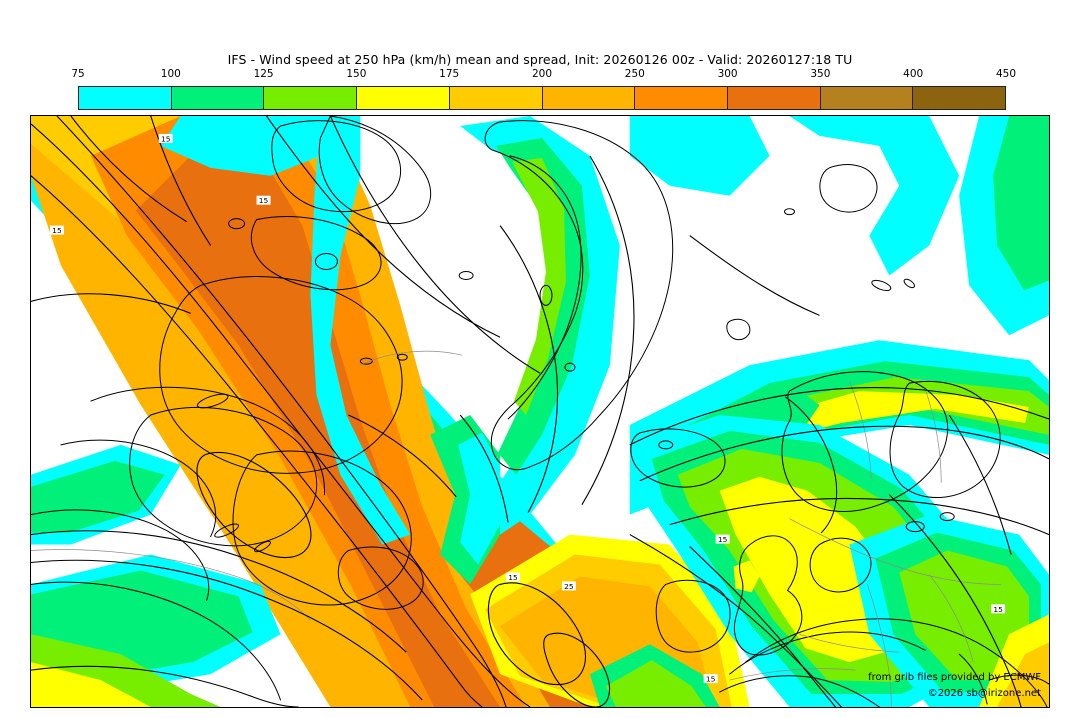  I want to click on band-cyan-labrador, so click(479, 498).